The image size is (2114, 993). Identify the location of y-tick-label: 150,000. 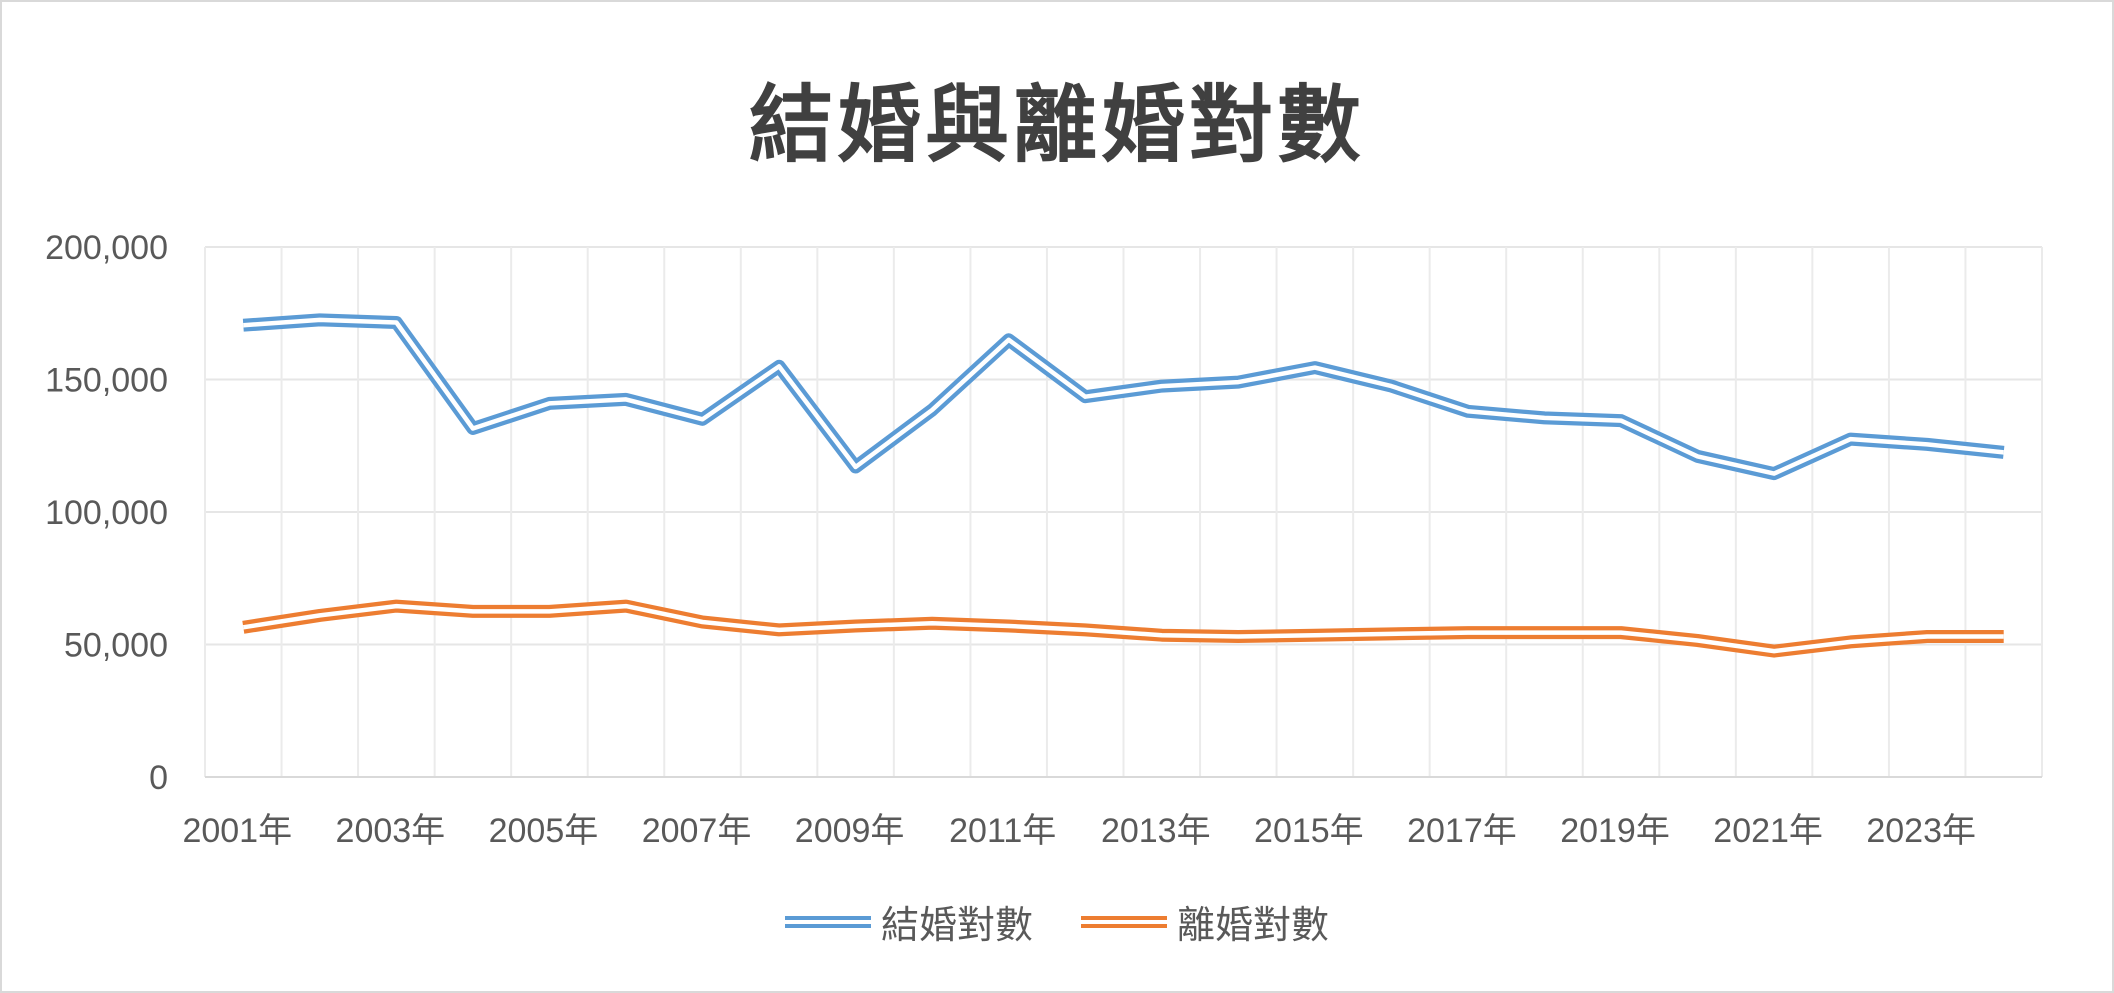
(106, 381).